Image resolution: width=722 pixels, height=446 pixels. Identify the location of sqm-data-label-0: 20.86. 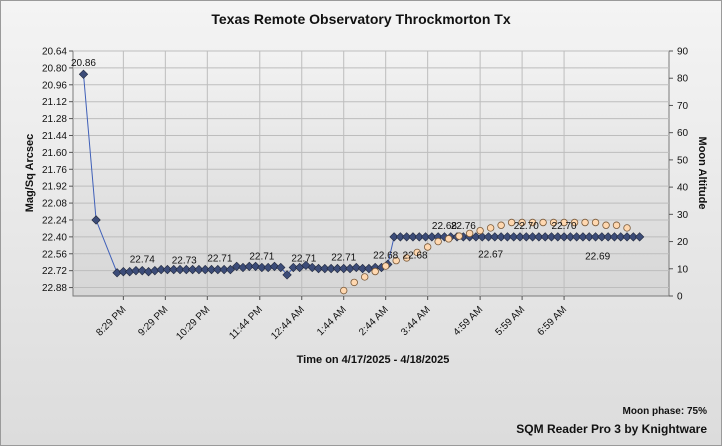
(83, 63).